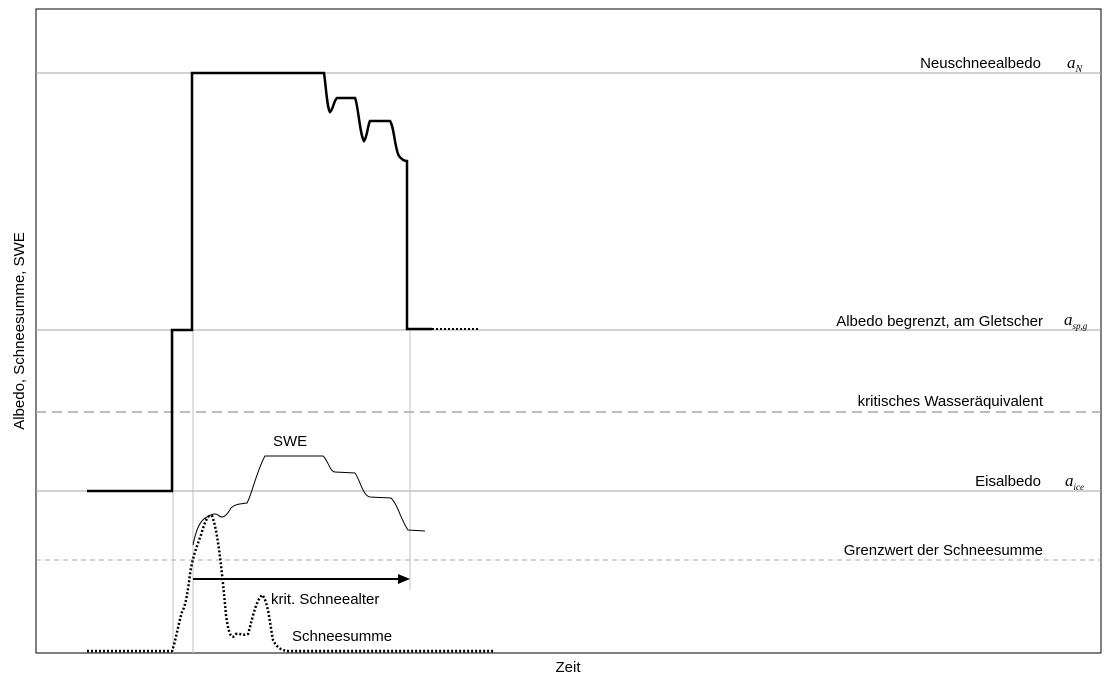 The image size is (1104, 677). Describe the element at coordinates (943, 550) in the screenshot. I see `grenzwert-schneesumme-label: Grenzwert der Schneesumme` at that location.